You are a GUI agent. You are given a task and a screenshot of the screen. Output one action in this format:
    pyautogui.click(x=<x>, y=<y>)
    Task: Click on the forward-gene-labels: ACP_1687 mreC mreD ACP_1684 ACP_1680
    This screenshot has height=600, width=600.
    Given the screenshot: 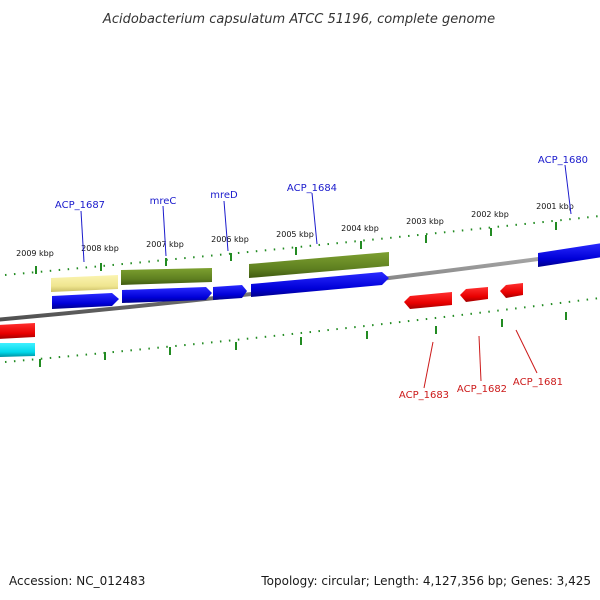 What is the action you would take?
    pyautogui.click(x=321, y=183)
    